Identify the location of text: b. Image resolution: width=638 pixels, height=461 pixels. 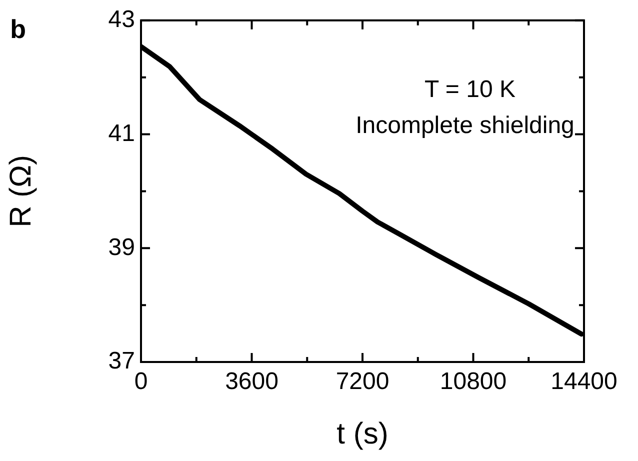
(18, 29).